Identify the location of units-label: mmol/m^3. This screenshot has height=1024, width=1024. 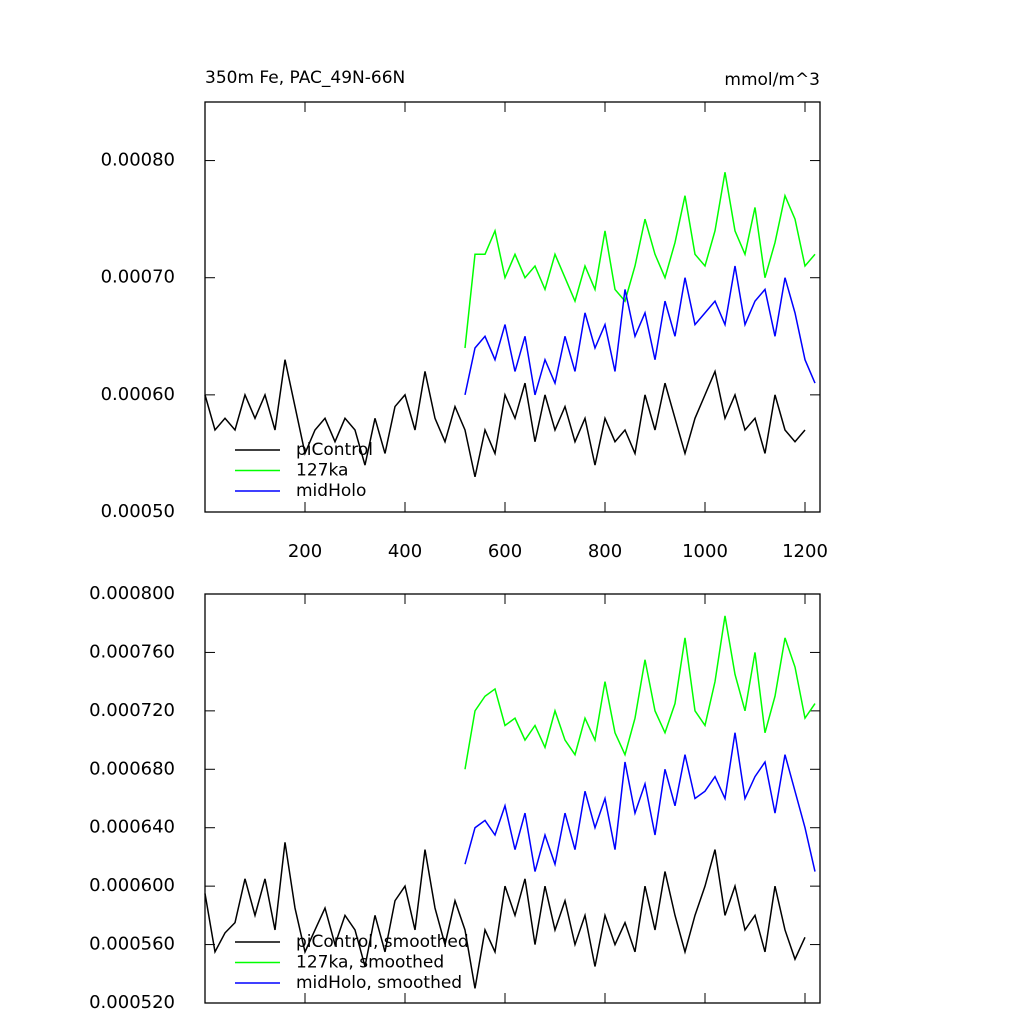
(772, 80).